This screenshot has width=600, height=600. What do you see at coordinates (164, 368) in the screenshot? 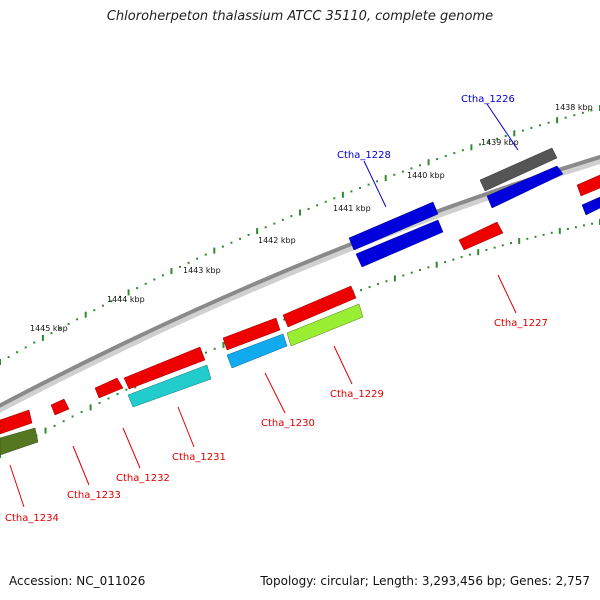
I see `gene-ctha-1231-red` at bounding box center [164, 368].